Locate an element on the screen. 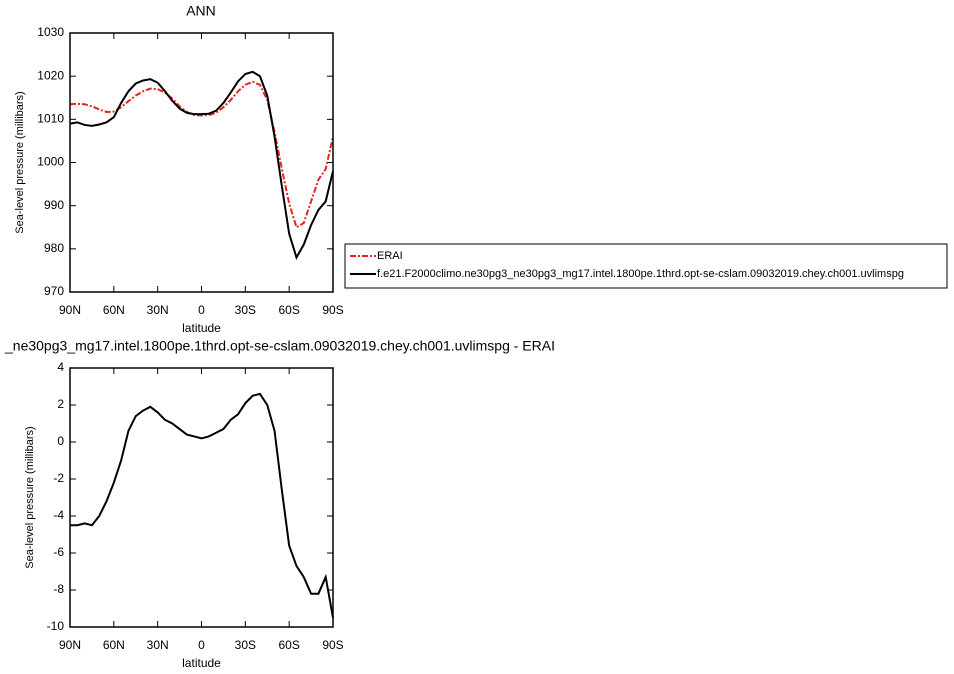 This screenshot has height=674, width=954. y-tick-label: 1030 is located at coordinates (50, 32).